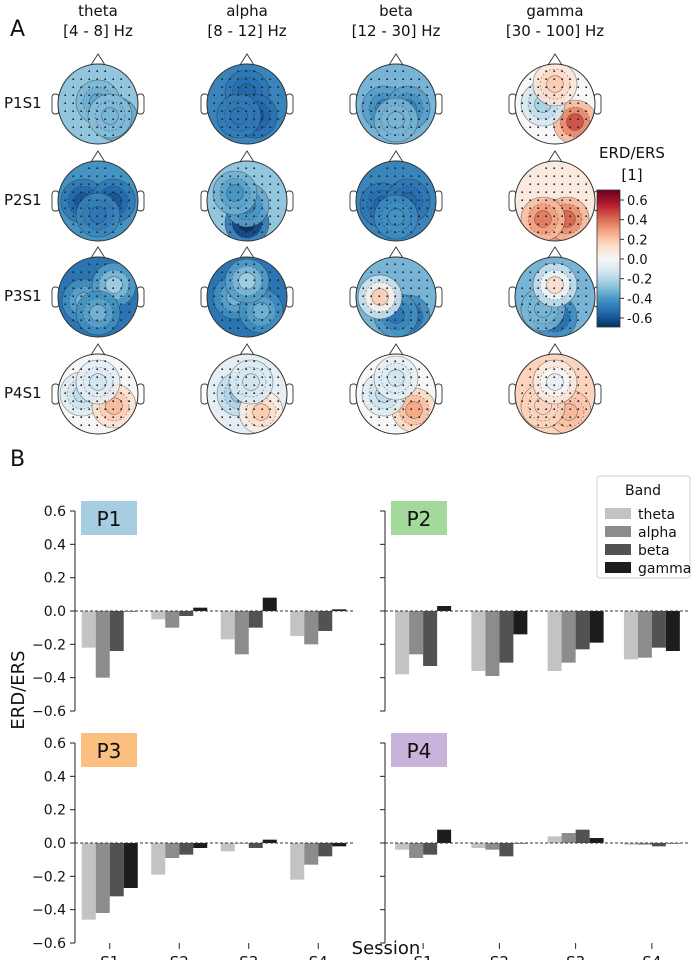  What do you see at coordinates (637, 240) in the screenshot?
I see `colorbar-tick-label: 0.2` at bounding box center [637, 240].